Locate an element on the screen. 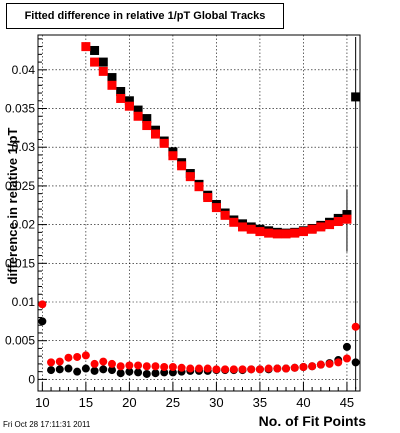  y-tick-label: 0 is located at coordinates (31, 379).